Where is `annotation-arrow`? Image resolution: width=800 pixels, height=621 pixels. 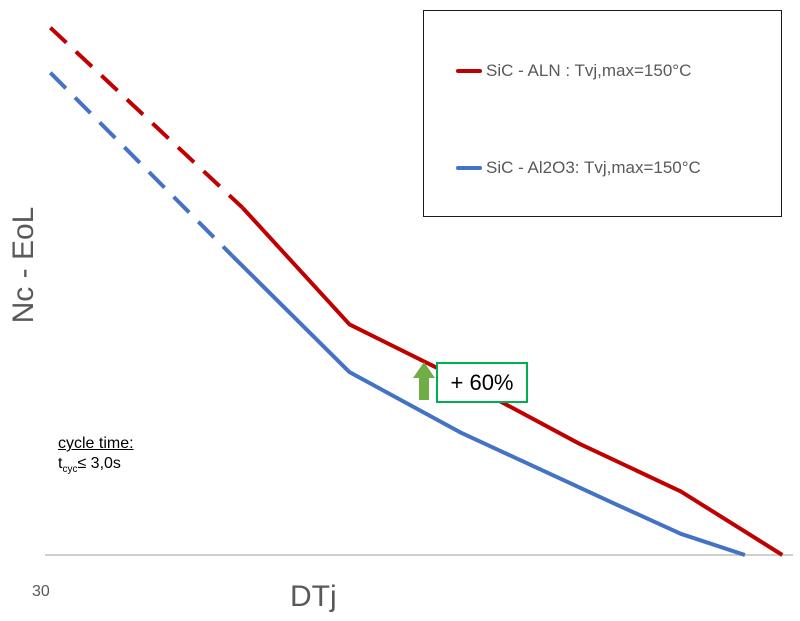
annotation-arrow is located at coordinates (424, 381).